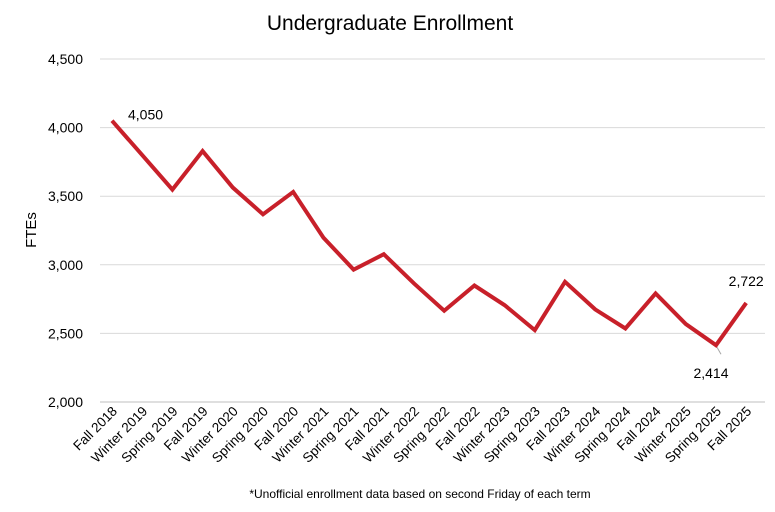 This screenshot has height=512, width=775. What do you see at coordinates (746, 281) in the screenshot?
I see `data-label: 2,722` at bounding box center [746, 281].